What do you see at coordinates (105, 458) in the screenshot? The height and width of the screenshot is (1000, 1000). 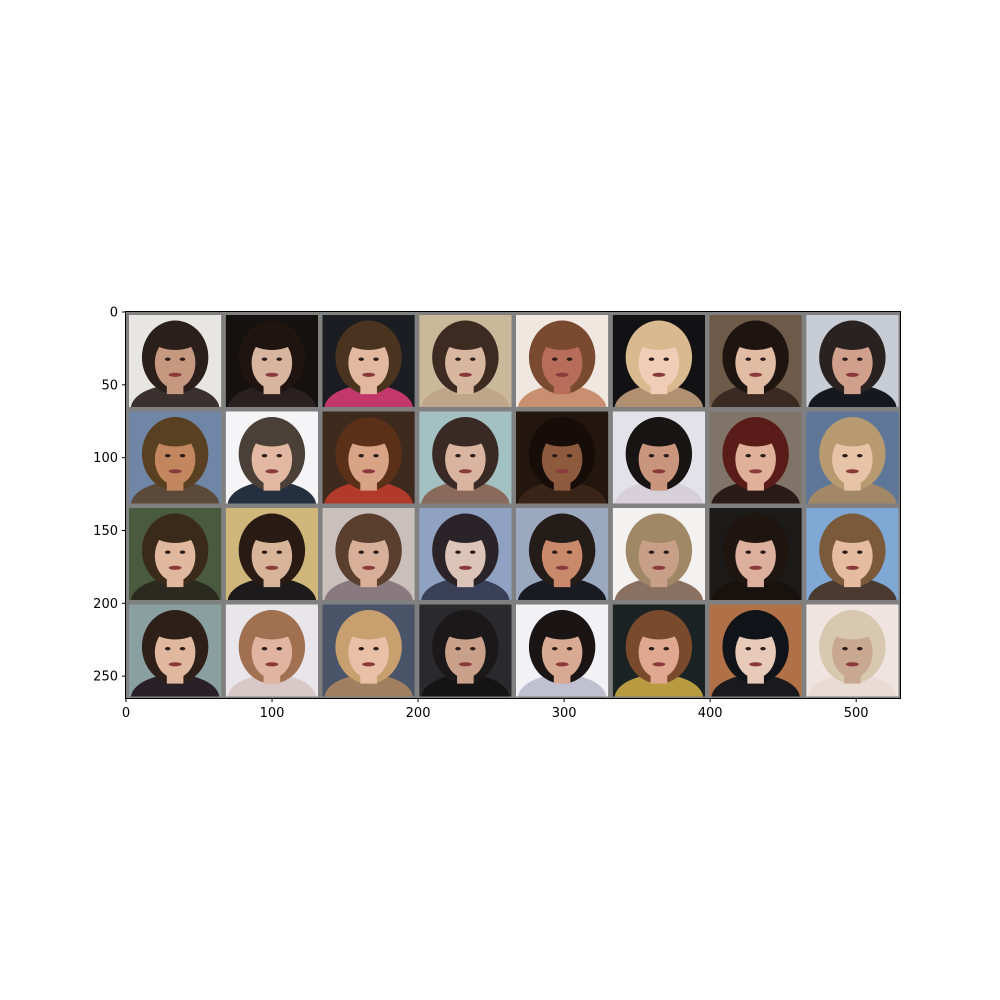 I see `y-tick-label: 100` at bounding box center [105, 458].